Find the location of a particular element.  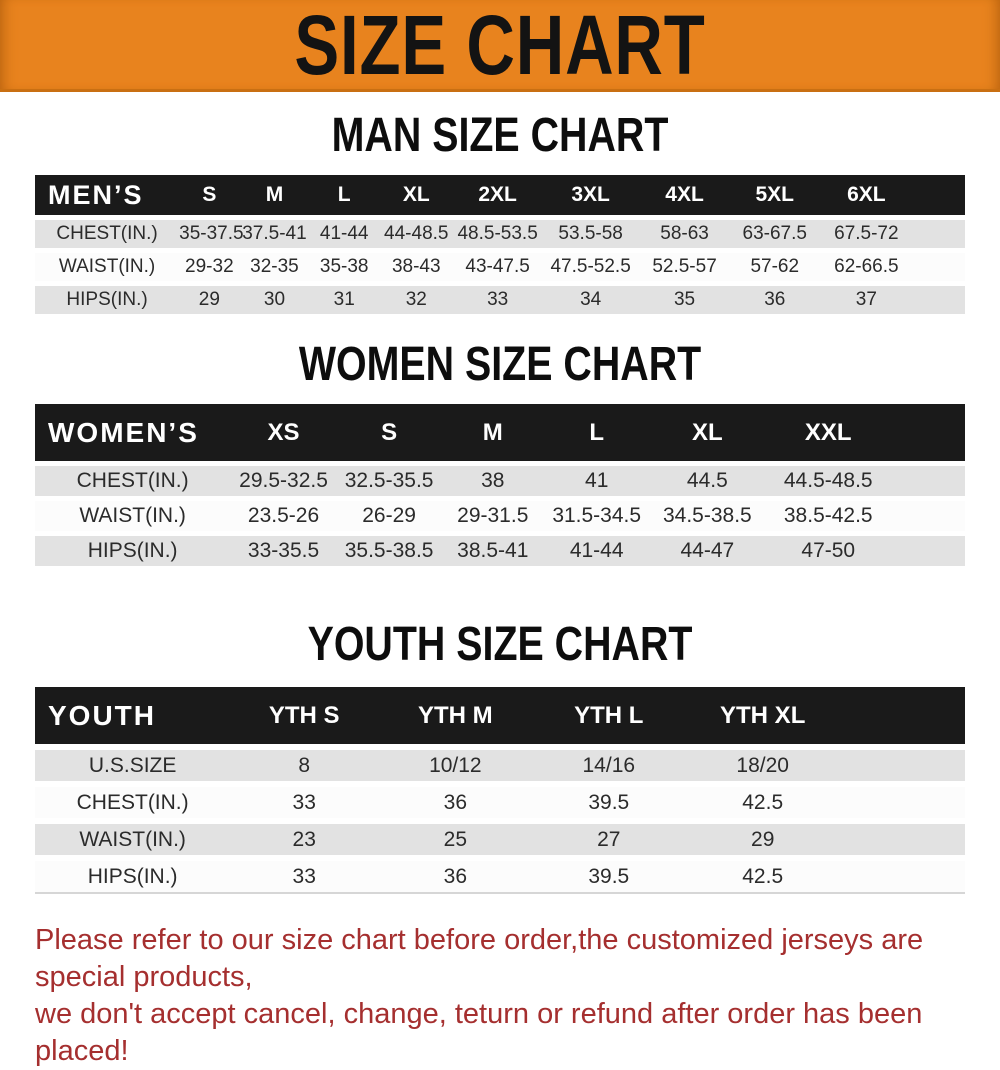

size-value-cell: 47.5-52.5 is located at coordinates (590, 267).